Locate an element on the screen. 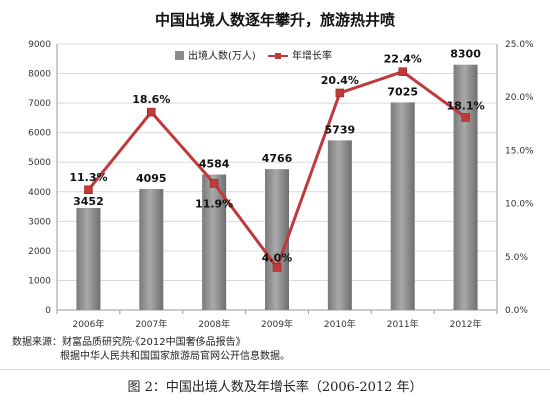  y-left-tick-label: 5000 is located at coordinates (39, 163).